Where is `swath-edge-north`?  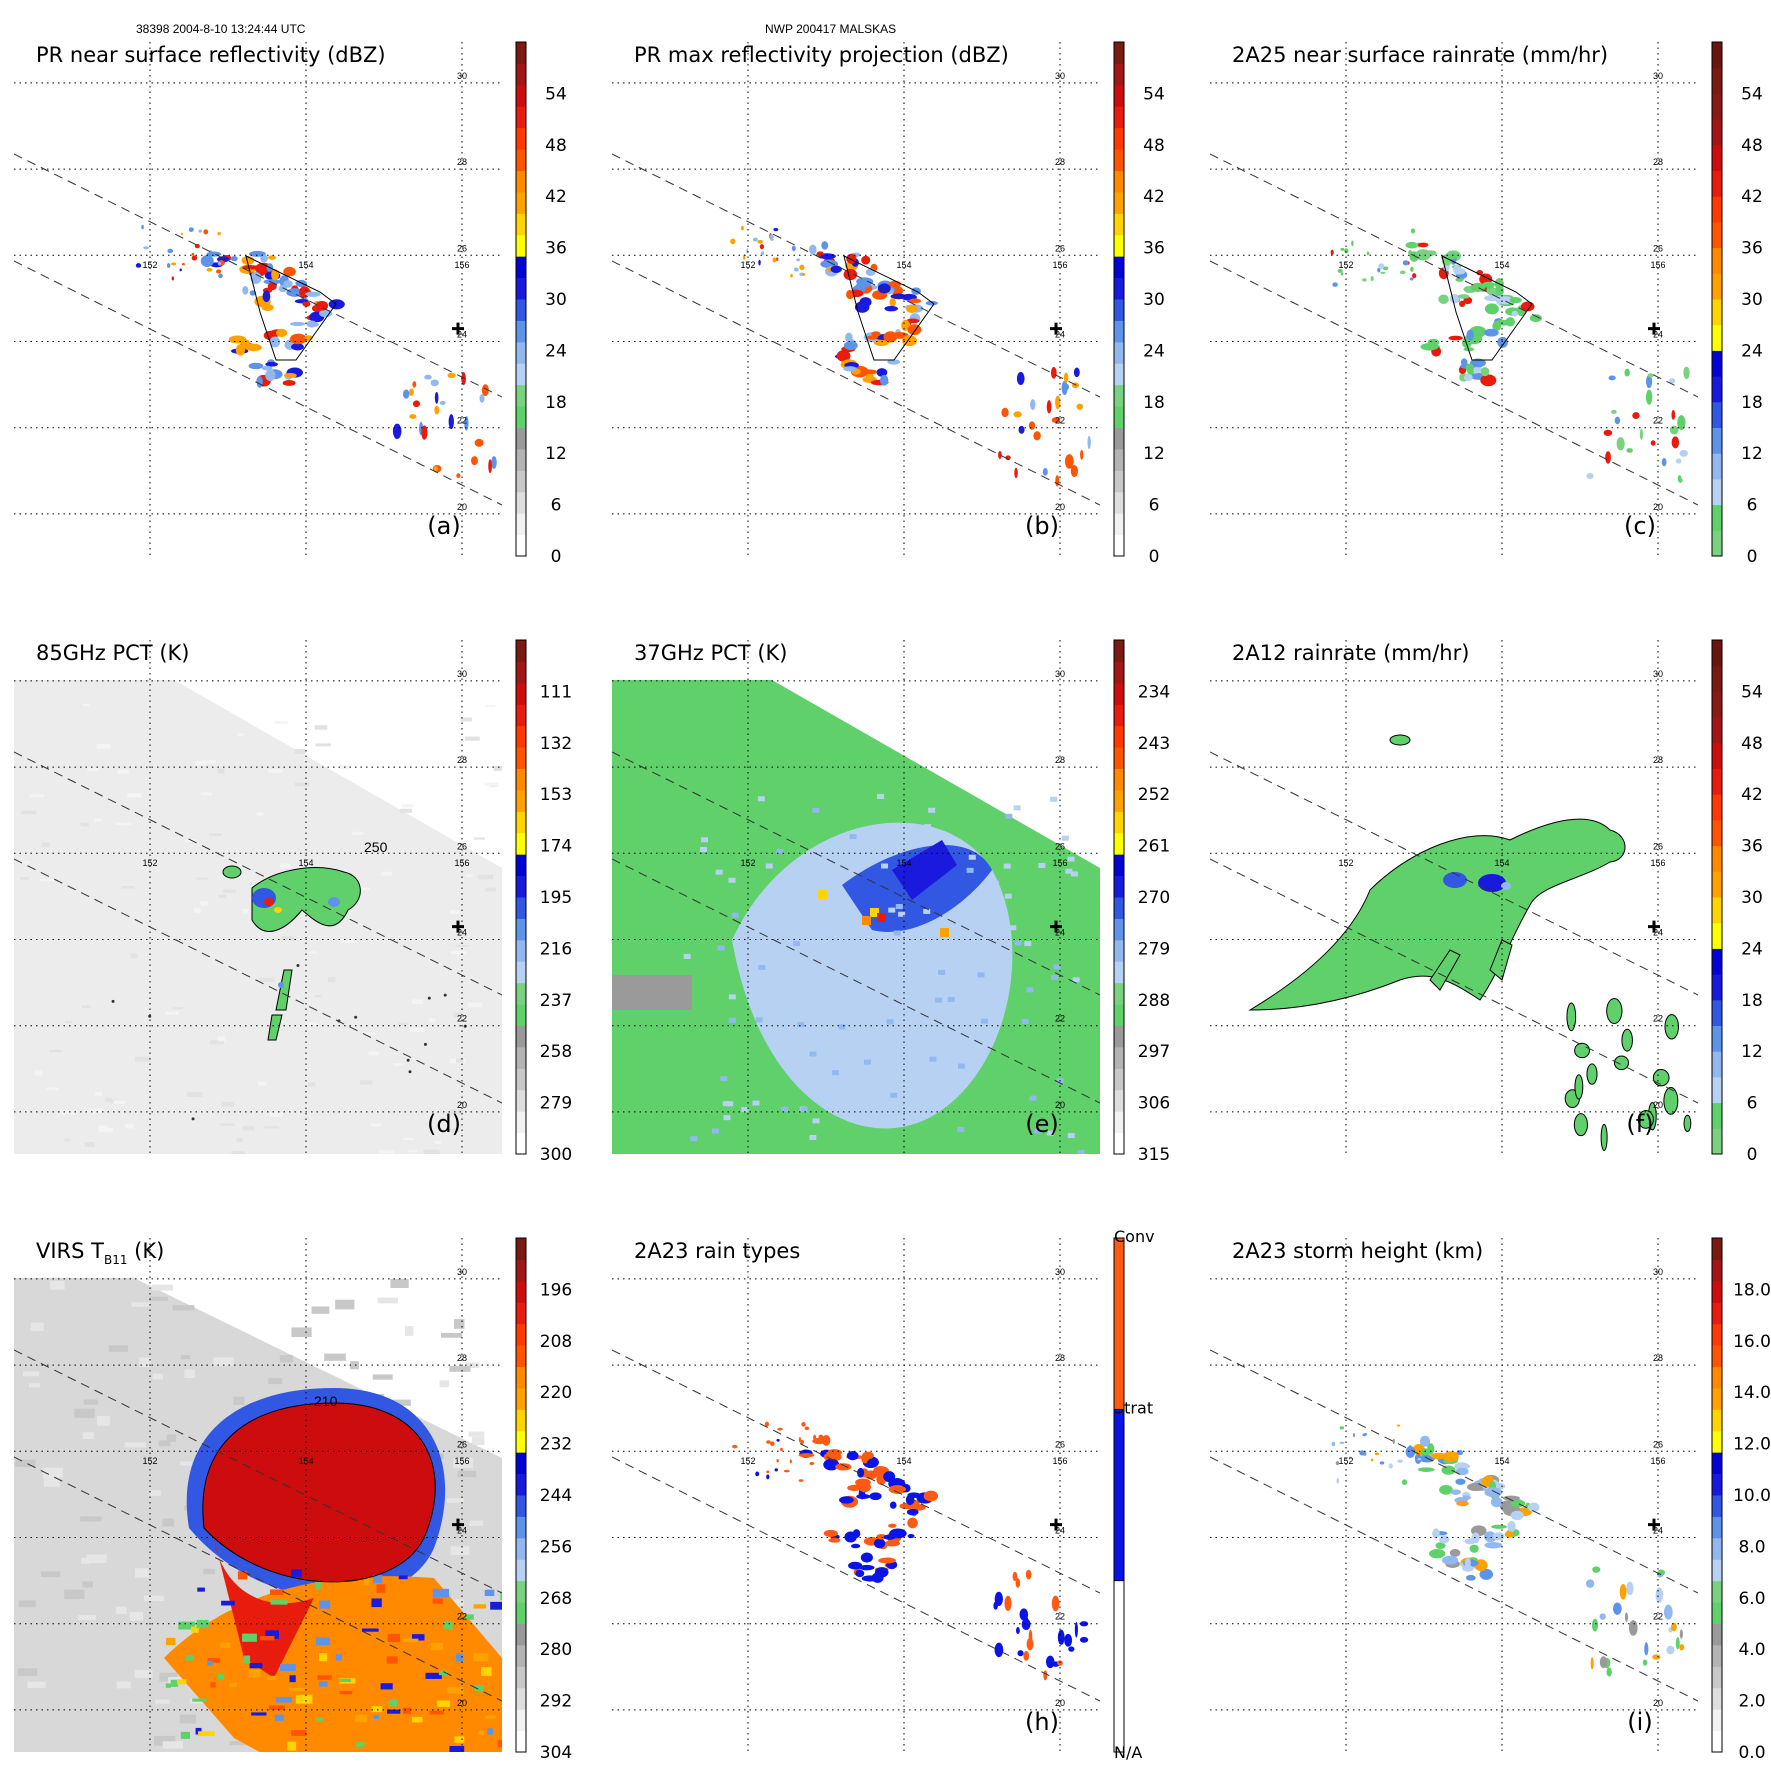
swath-edge-north is located at coordinates (258, 873).